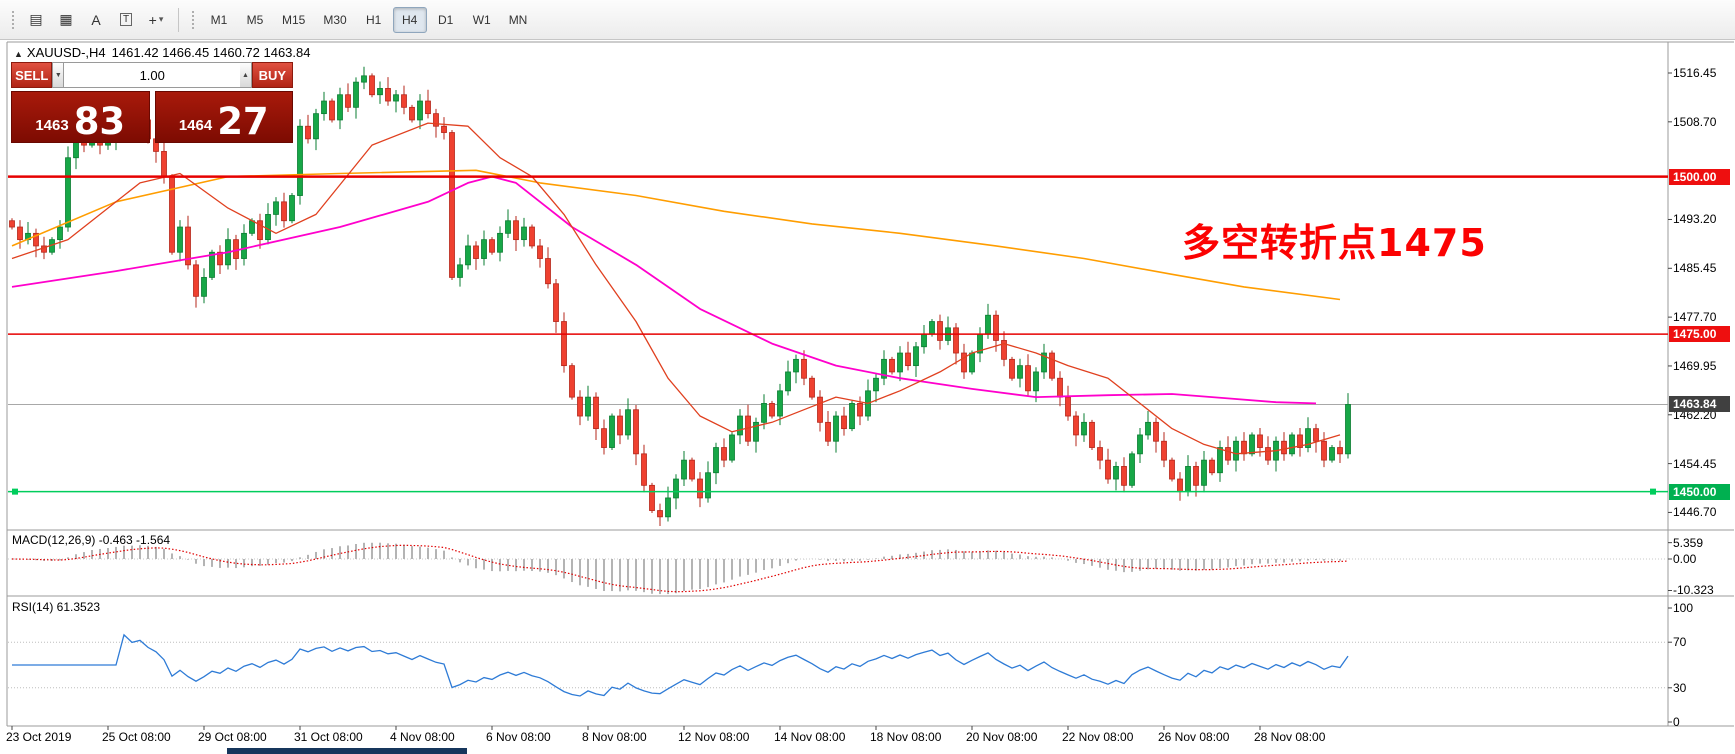  Describe the element at coordinates (195, 125) in the screenshot. I see `buy-price-major: 1464` at that location.